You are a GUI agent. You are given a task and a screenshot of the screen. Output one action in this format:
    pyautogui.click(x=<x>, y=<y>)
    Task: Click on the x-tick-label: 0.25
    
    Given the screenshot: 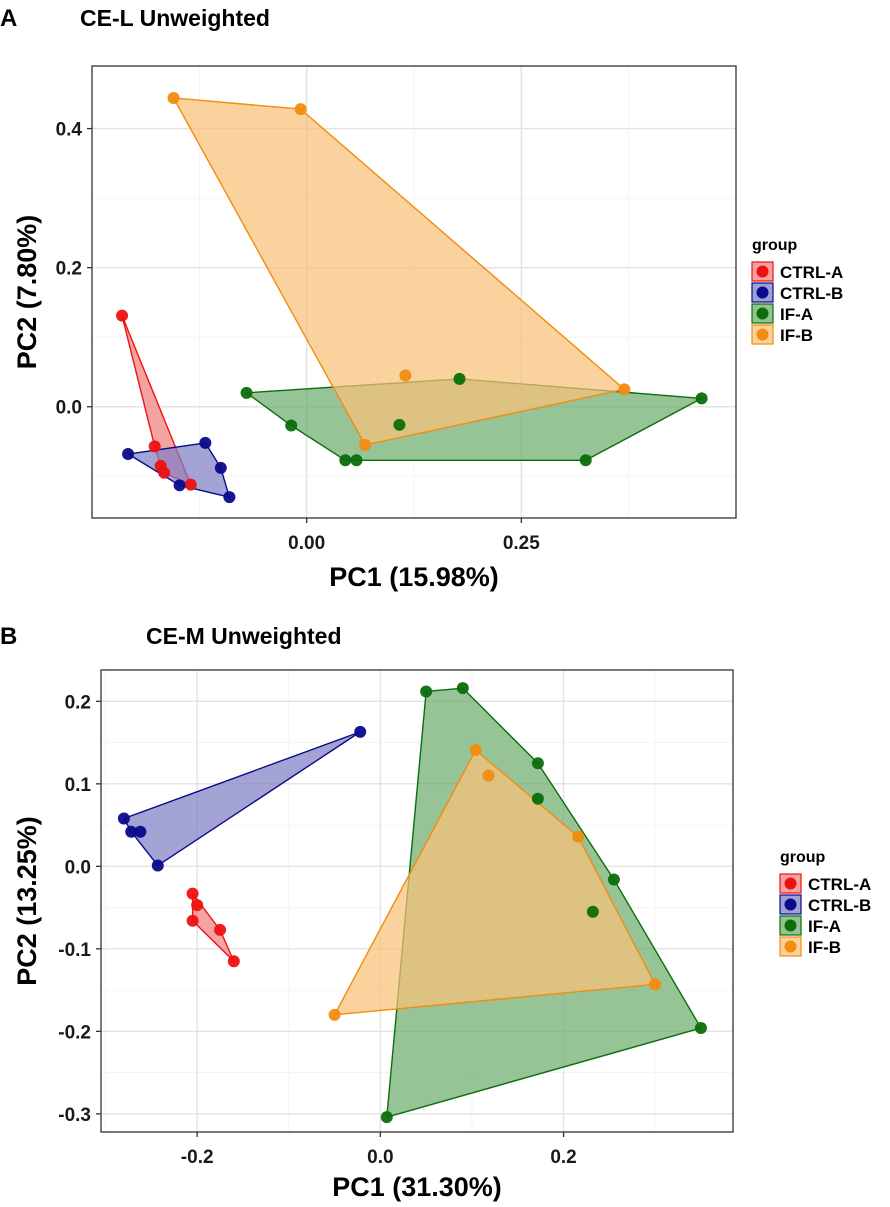 What is the action you would take?
    pyautogui.click(x=521, y=543)
    